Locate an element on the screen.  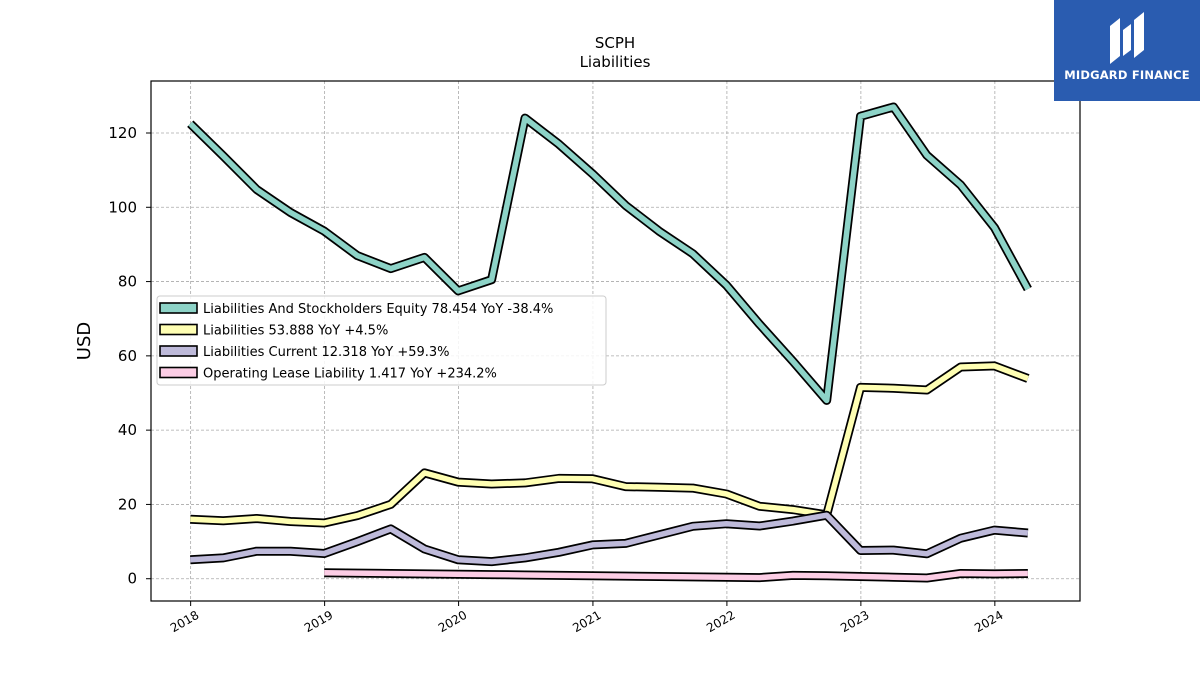
y-tick-label: 100 is located at coordinates (122, 207).